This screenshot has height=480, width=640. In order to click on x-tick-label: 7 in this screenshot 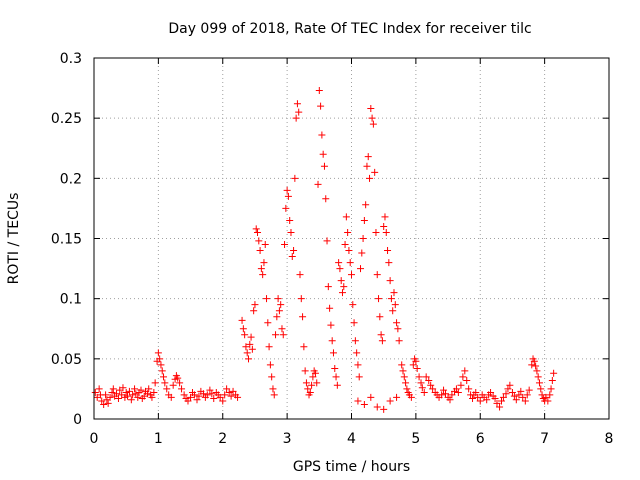, I will do `click(544, 439)`.